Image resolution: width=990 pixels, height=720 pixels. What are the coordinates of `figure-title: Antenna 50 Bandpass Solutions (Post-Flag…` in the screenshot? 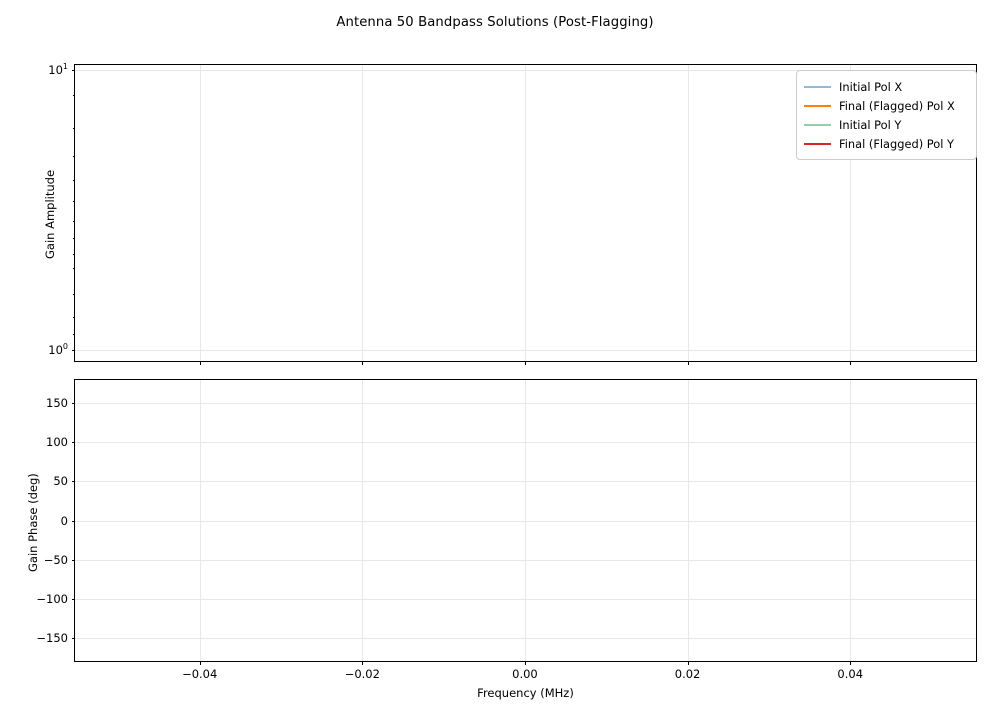 It's located at (495, 22).